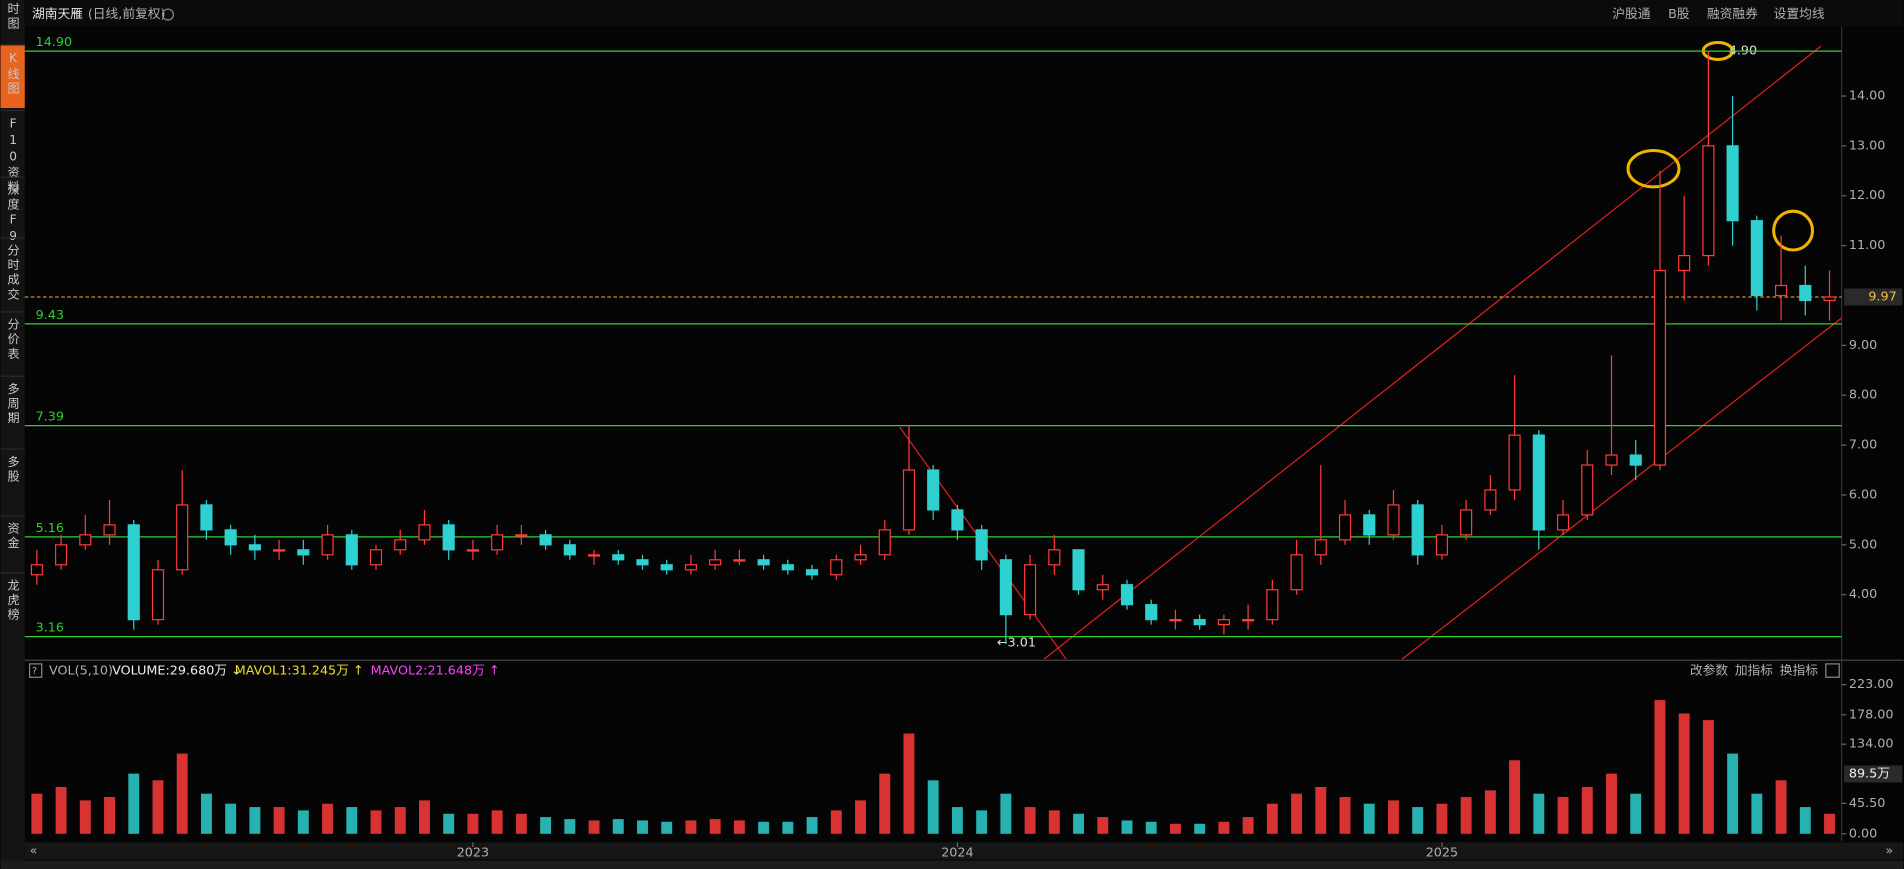 This screenshot has height=869, width=1904. Describe the element at coordinates (13, 273) in the screenshot. I see `sidebar-item: 分时成交` at that location.